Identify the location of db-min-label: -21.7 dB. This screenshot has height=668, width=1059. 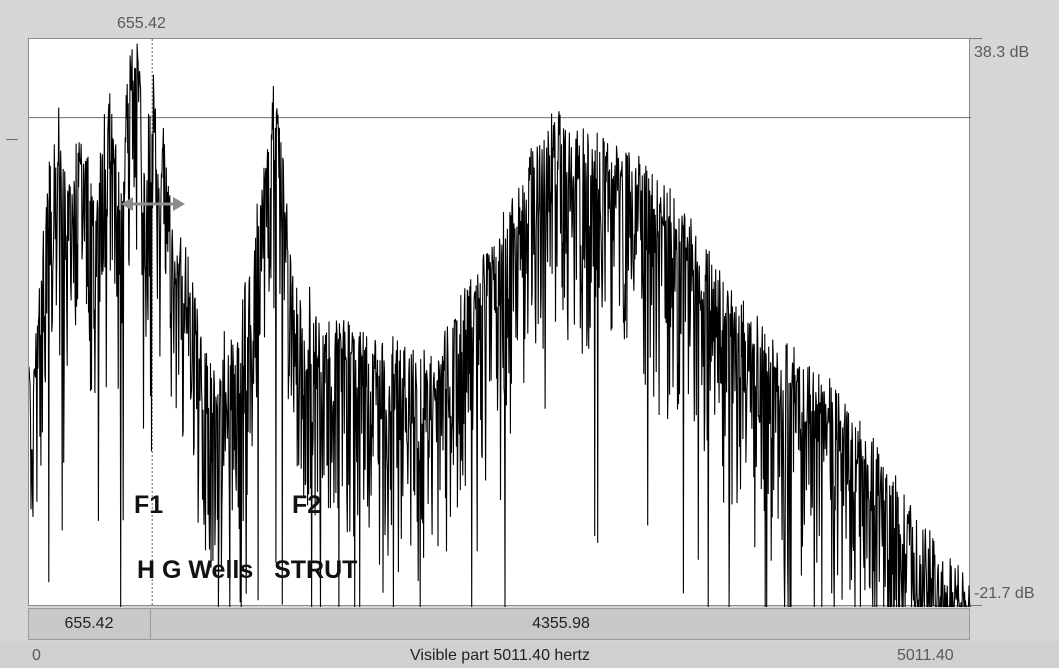
(1004, 593).